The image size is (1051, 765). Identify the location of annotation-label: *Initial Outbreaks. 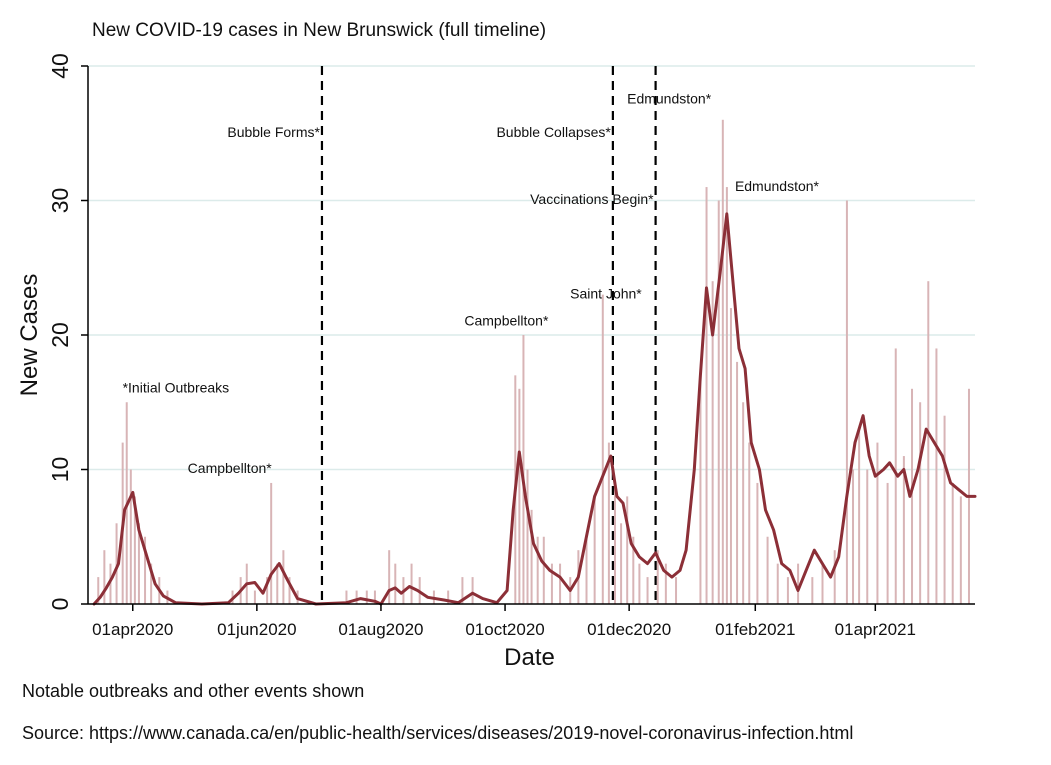
(176, 388).